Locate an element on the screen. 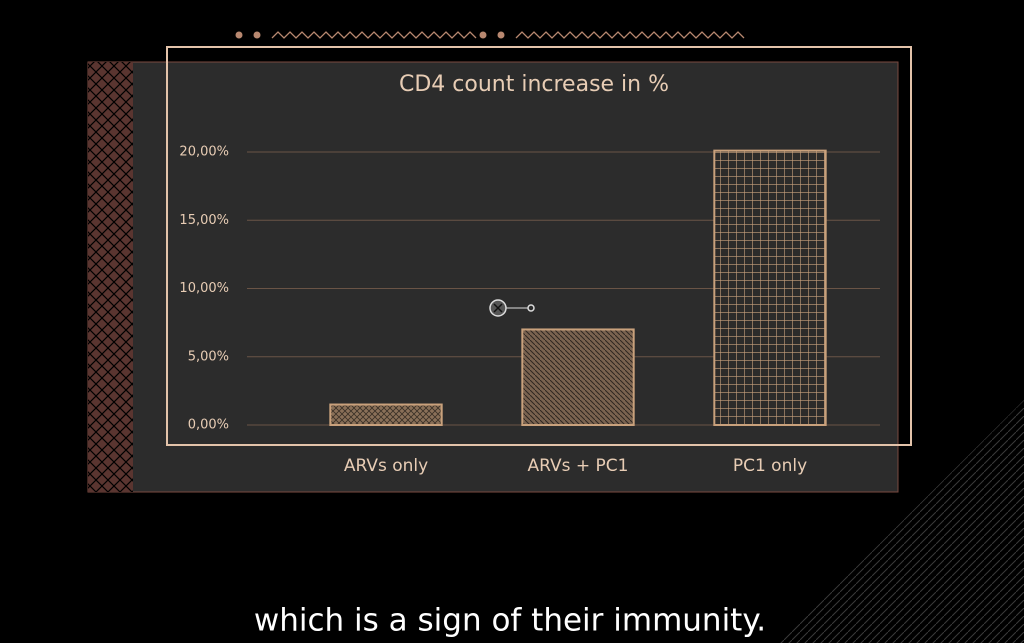 This screenshot has height=643, width=1024. cursor is located at coordinates (512, 308).